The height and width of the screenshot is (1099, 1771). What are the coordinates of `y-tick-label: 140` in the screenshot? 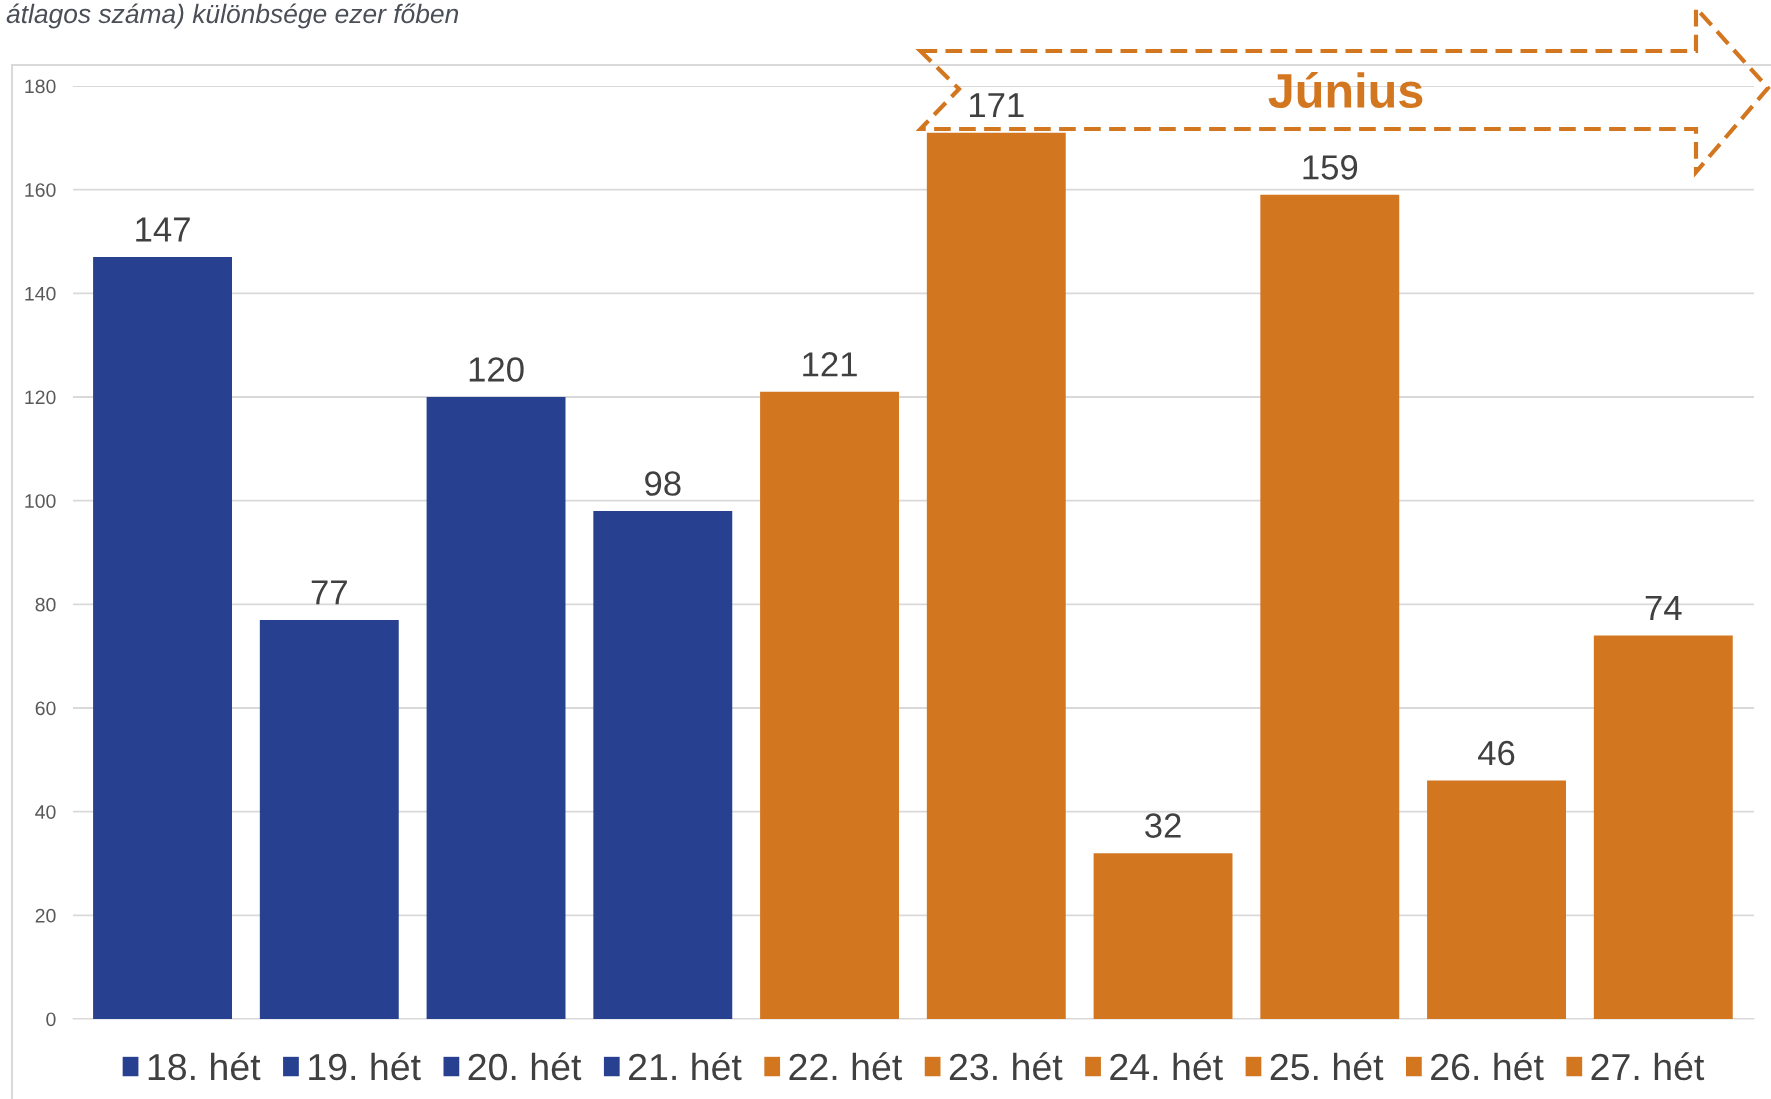 It's located at (40, 293).